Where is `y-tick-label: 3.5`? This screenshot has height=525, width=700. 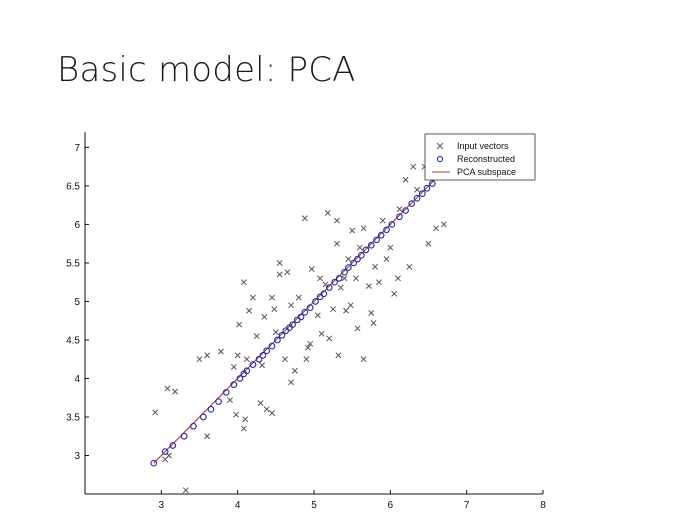 y-tick-label: 3.5 is located at coordinates (73, 417).